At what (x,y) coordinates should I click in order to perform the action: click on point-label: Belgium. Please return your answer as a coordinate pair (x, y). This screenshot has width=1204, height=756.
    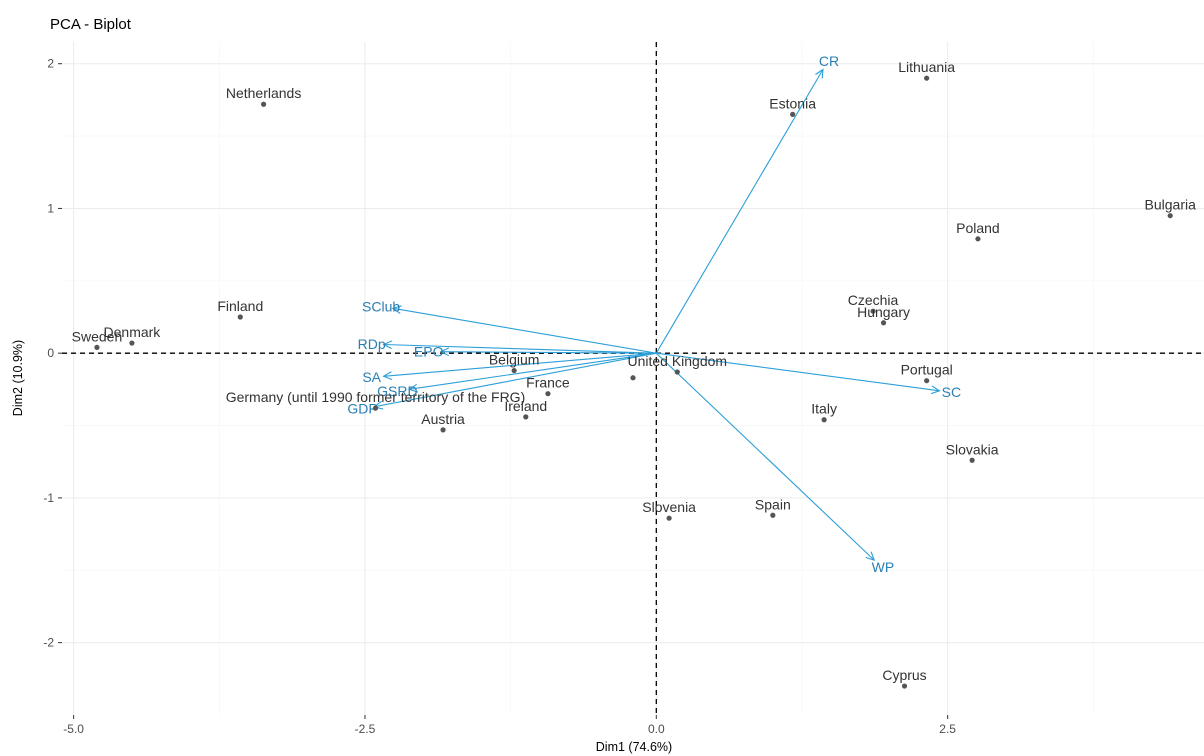
    Looking at the image, I should click on (514, 360).